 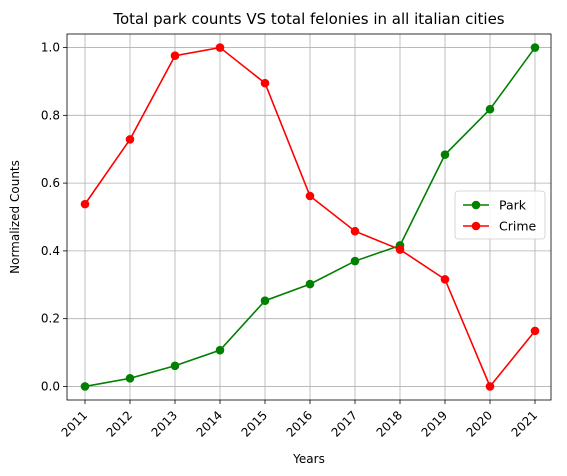 What do you see at coordinates (50, 183) in the screenshot?
I see `y-tick-label: 0.6` at bounding box center [50, 183].